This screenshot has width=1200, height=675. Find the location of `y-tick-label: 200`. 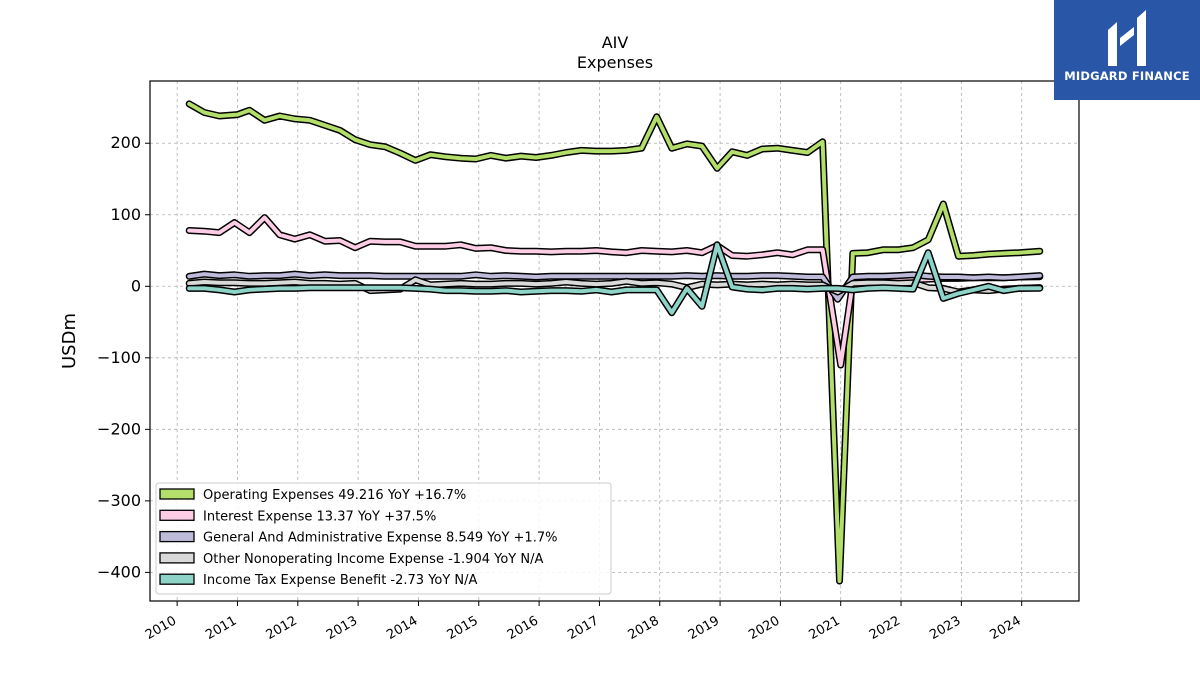

y-tick-label: 200 is located at coordinates (125, 142).